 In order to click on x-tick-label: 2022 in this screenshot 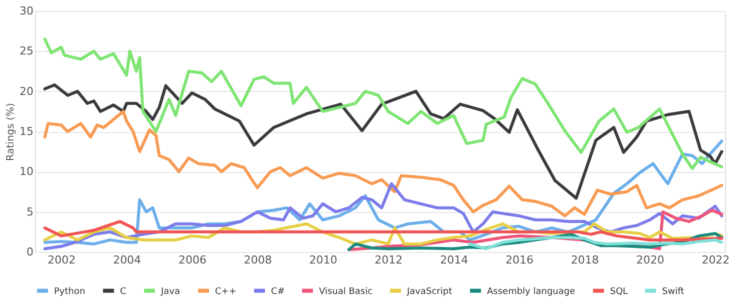, I will do `click(716, 260)`.